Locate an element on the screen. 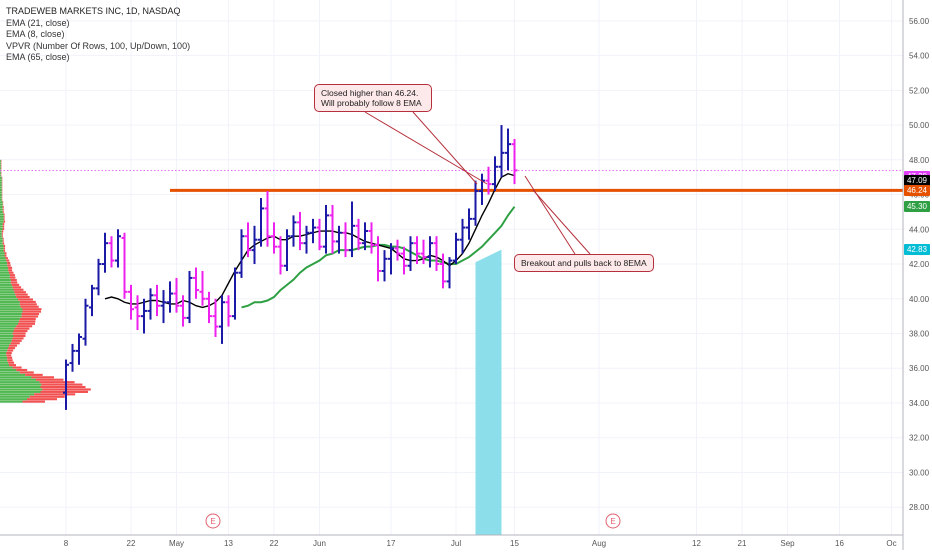 The height and width of the screenshot is (555, 932). price-tick-label: 50.00 is located at coordinates (919, 125).